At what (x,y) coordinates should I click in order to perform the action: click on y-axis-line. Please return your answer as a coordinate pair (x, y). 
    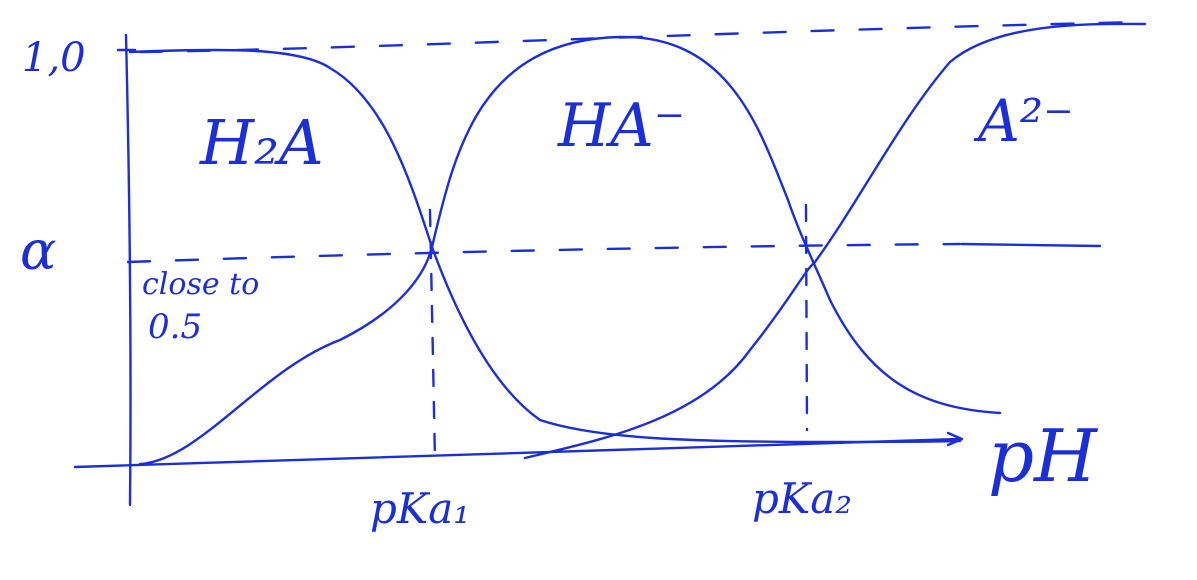
    Looking at the image, I should click on (128, 270).